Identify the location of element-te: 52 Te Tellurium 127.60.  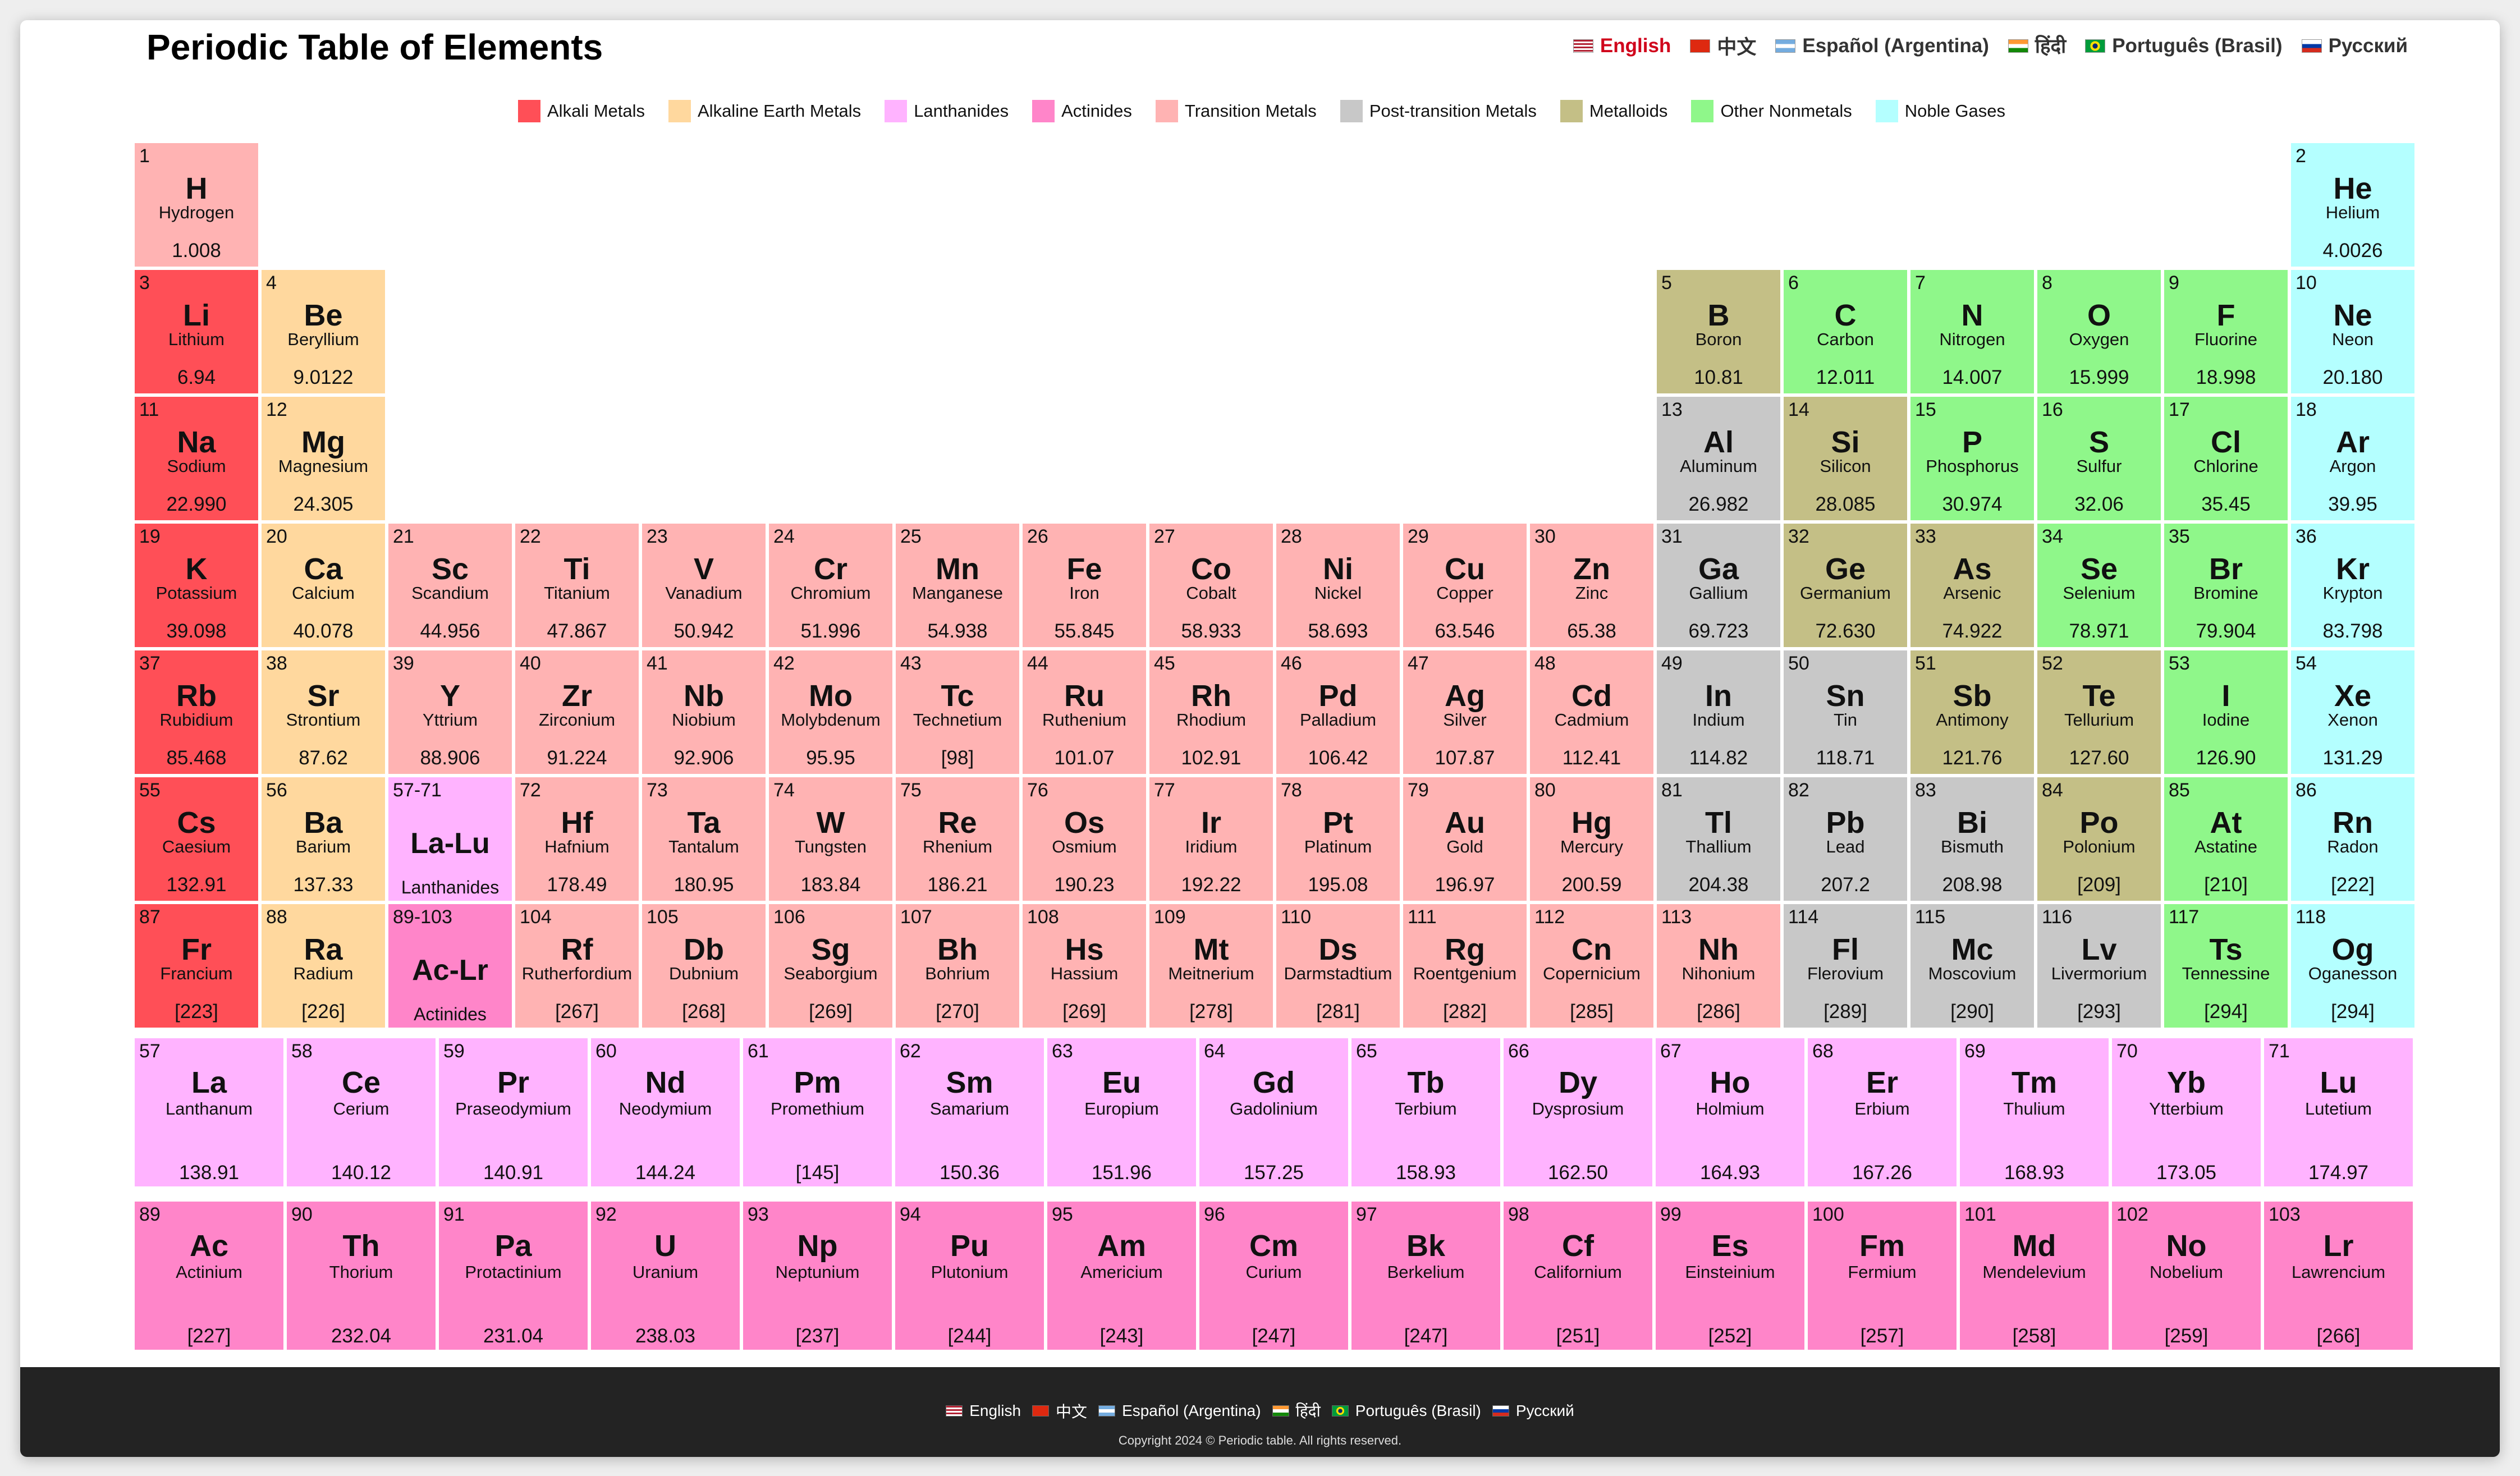
(2099, 712).